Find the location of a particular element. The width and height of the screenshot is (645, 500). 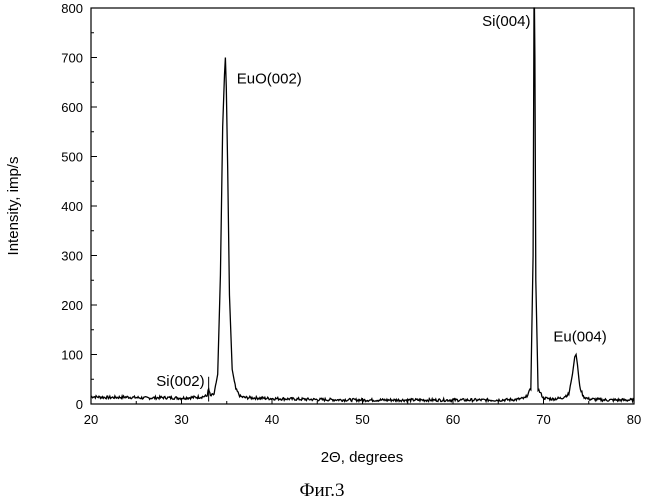

annotation-label: EuO(002) is located at coordinates (269, 79).